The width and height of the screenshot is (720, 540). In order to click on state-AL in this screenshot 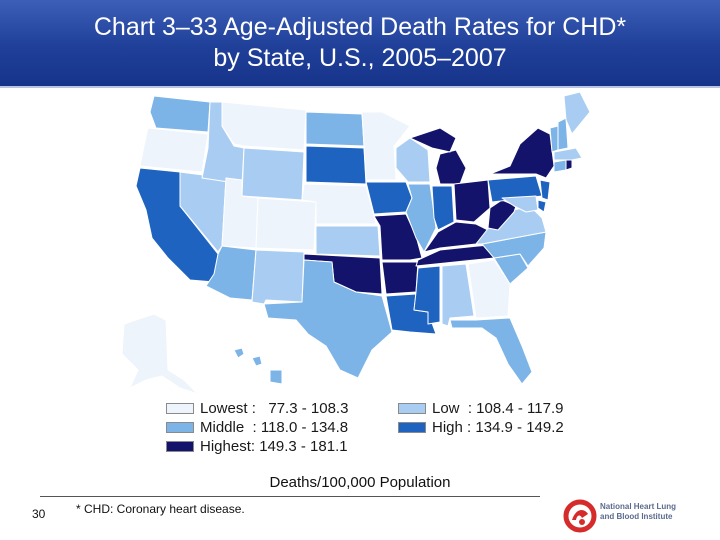, I will do `click(458, 295)`.